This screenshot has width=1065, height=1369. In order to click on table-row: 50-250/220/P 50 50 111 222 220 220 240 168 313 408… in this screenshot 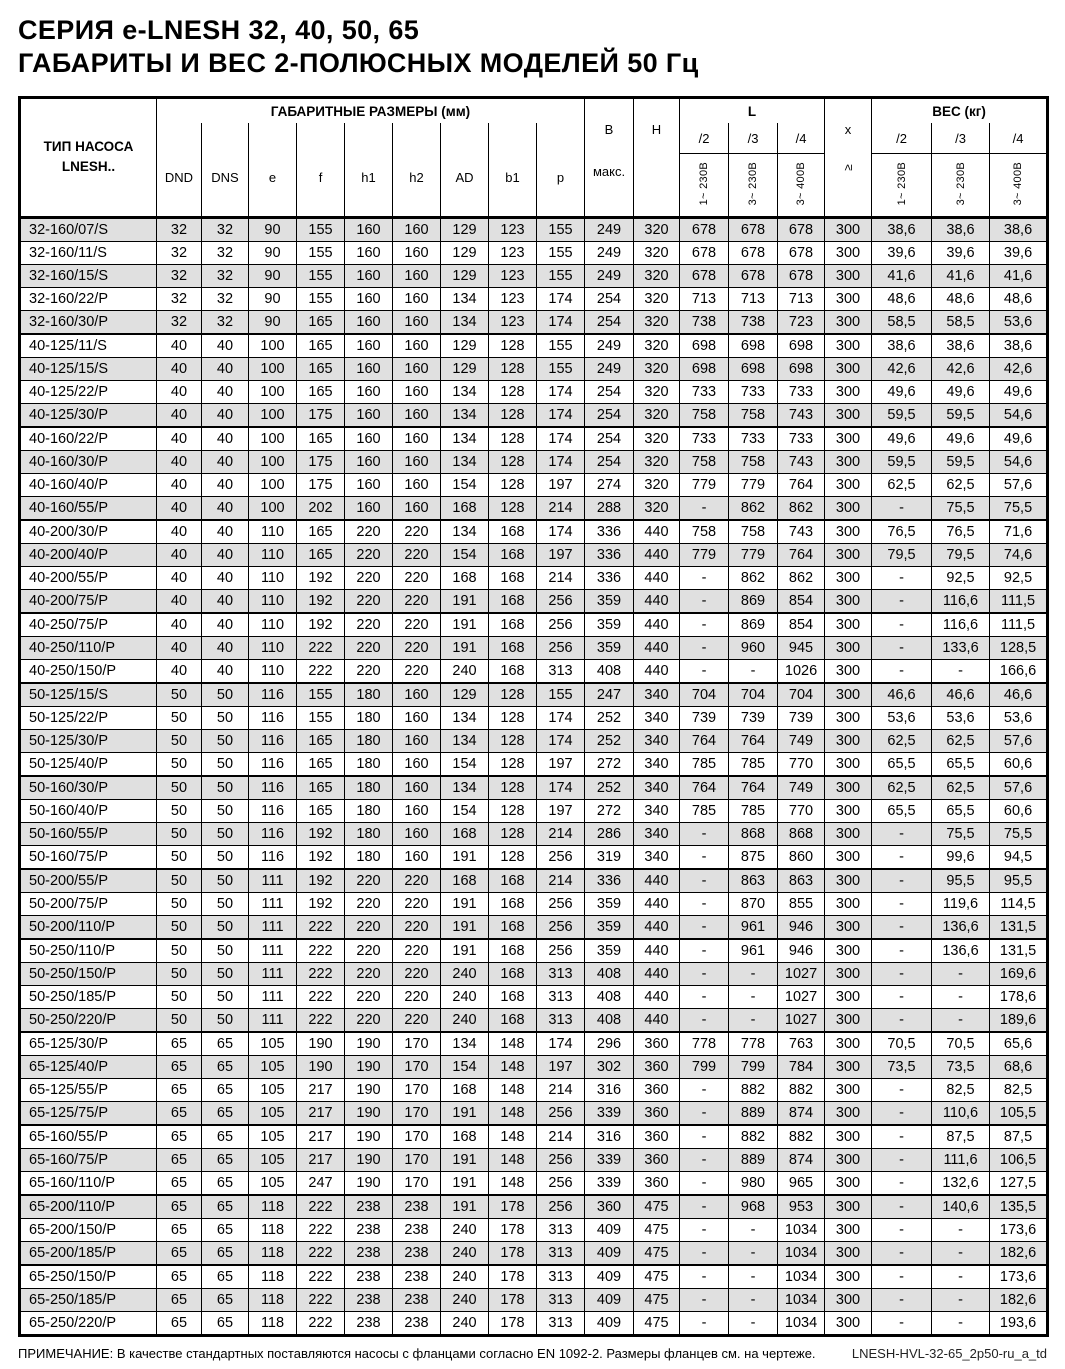, I will do `click(534, 1020)`.